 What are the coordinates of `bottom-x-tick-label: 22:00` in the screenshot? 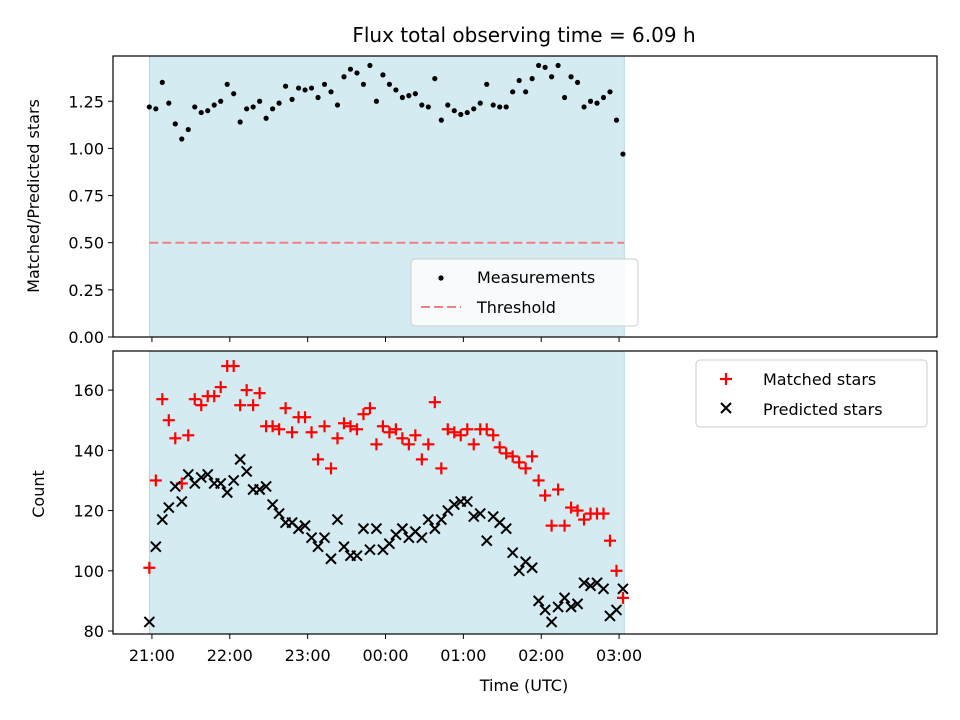 It's located at (230, 655).